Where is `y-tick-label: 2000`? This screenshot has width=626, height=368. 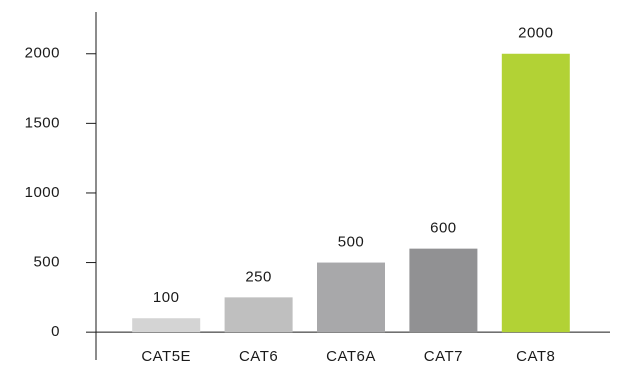
y-tick-label: 2000 is located at coordinates (42, 53).